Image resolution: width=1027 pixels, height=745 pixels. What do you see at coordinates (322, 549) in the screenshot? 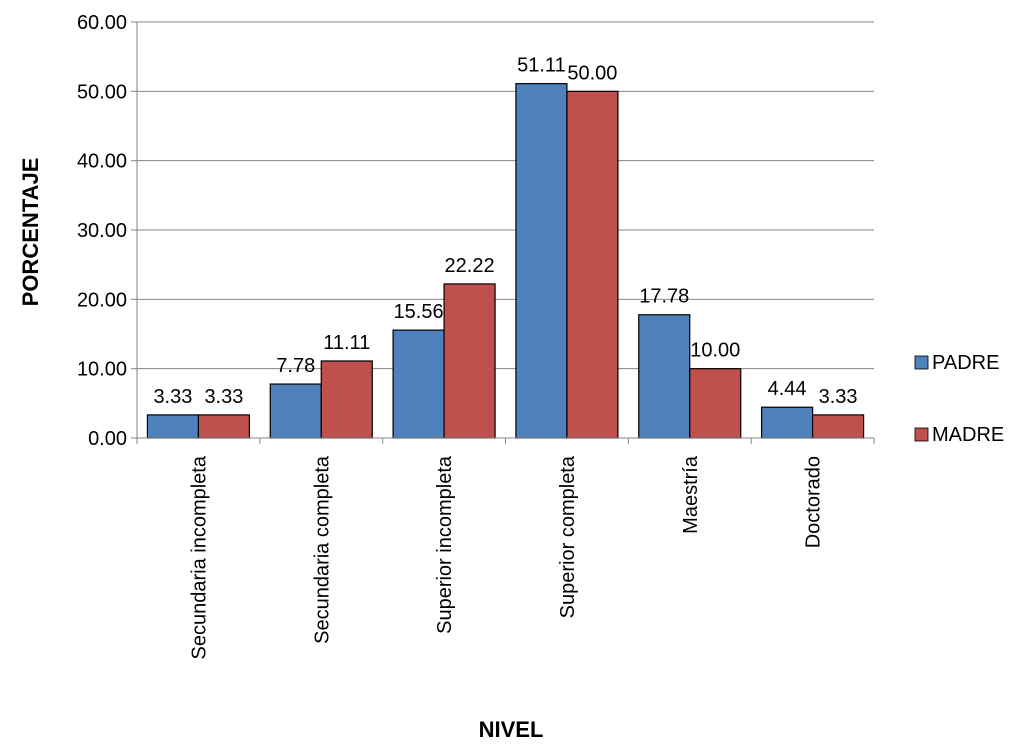
I see `x-tick-label: Secundaria completa` at bounding box center [322, 549].